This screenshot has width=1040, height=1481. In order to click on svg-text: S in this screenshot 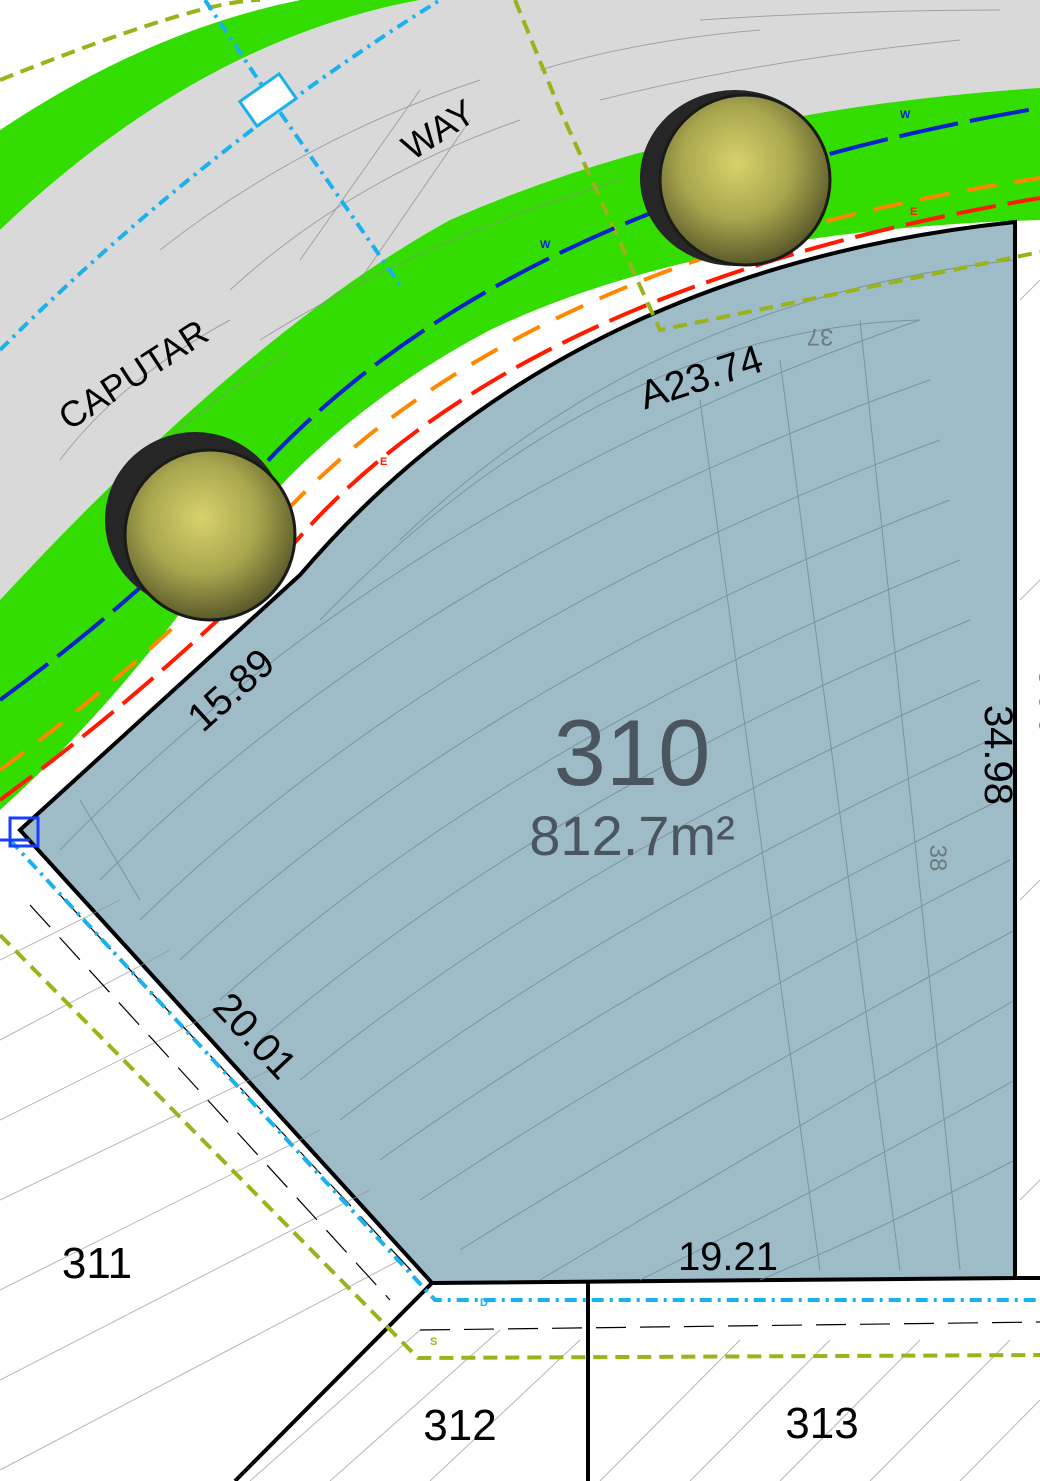, I will do `click(433, 1342)`.